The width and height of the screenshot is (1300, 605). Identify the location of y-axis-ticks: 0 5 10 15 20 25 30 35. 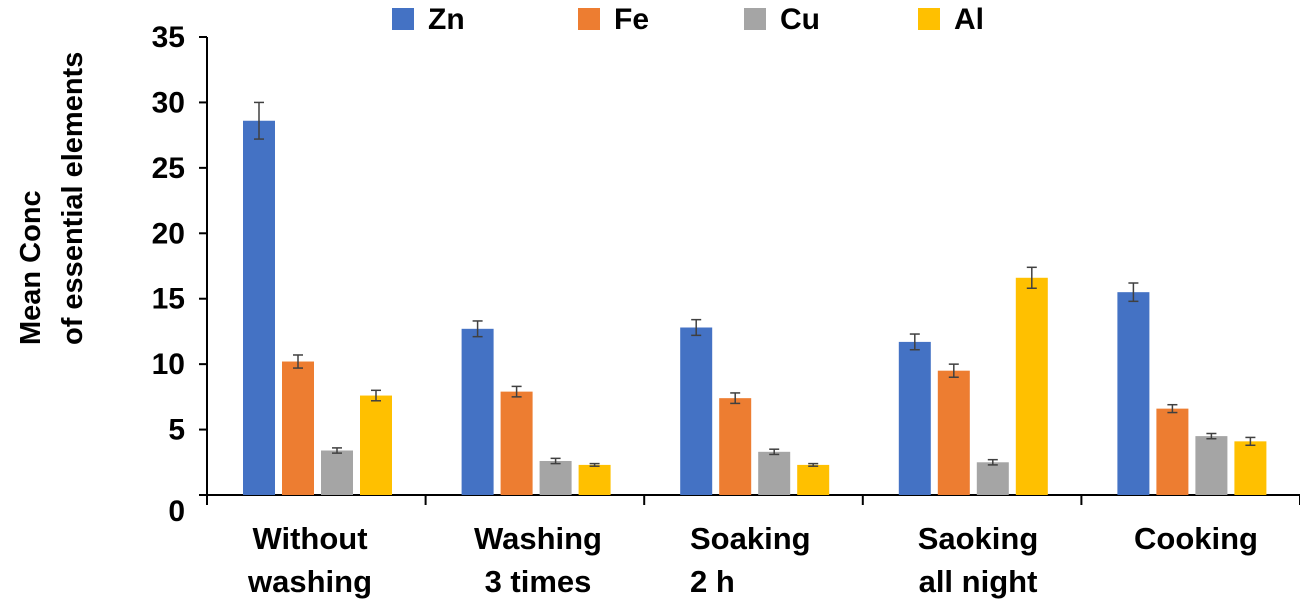
(179, 274).